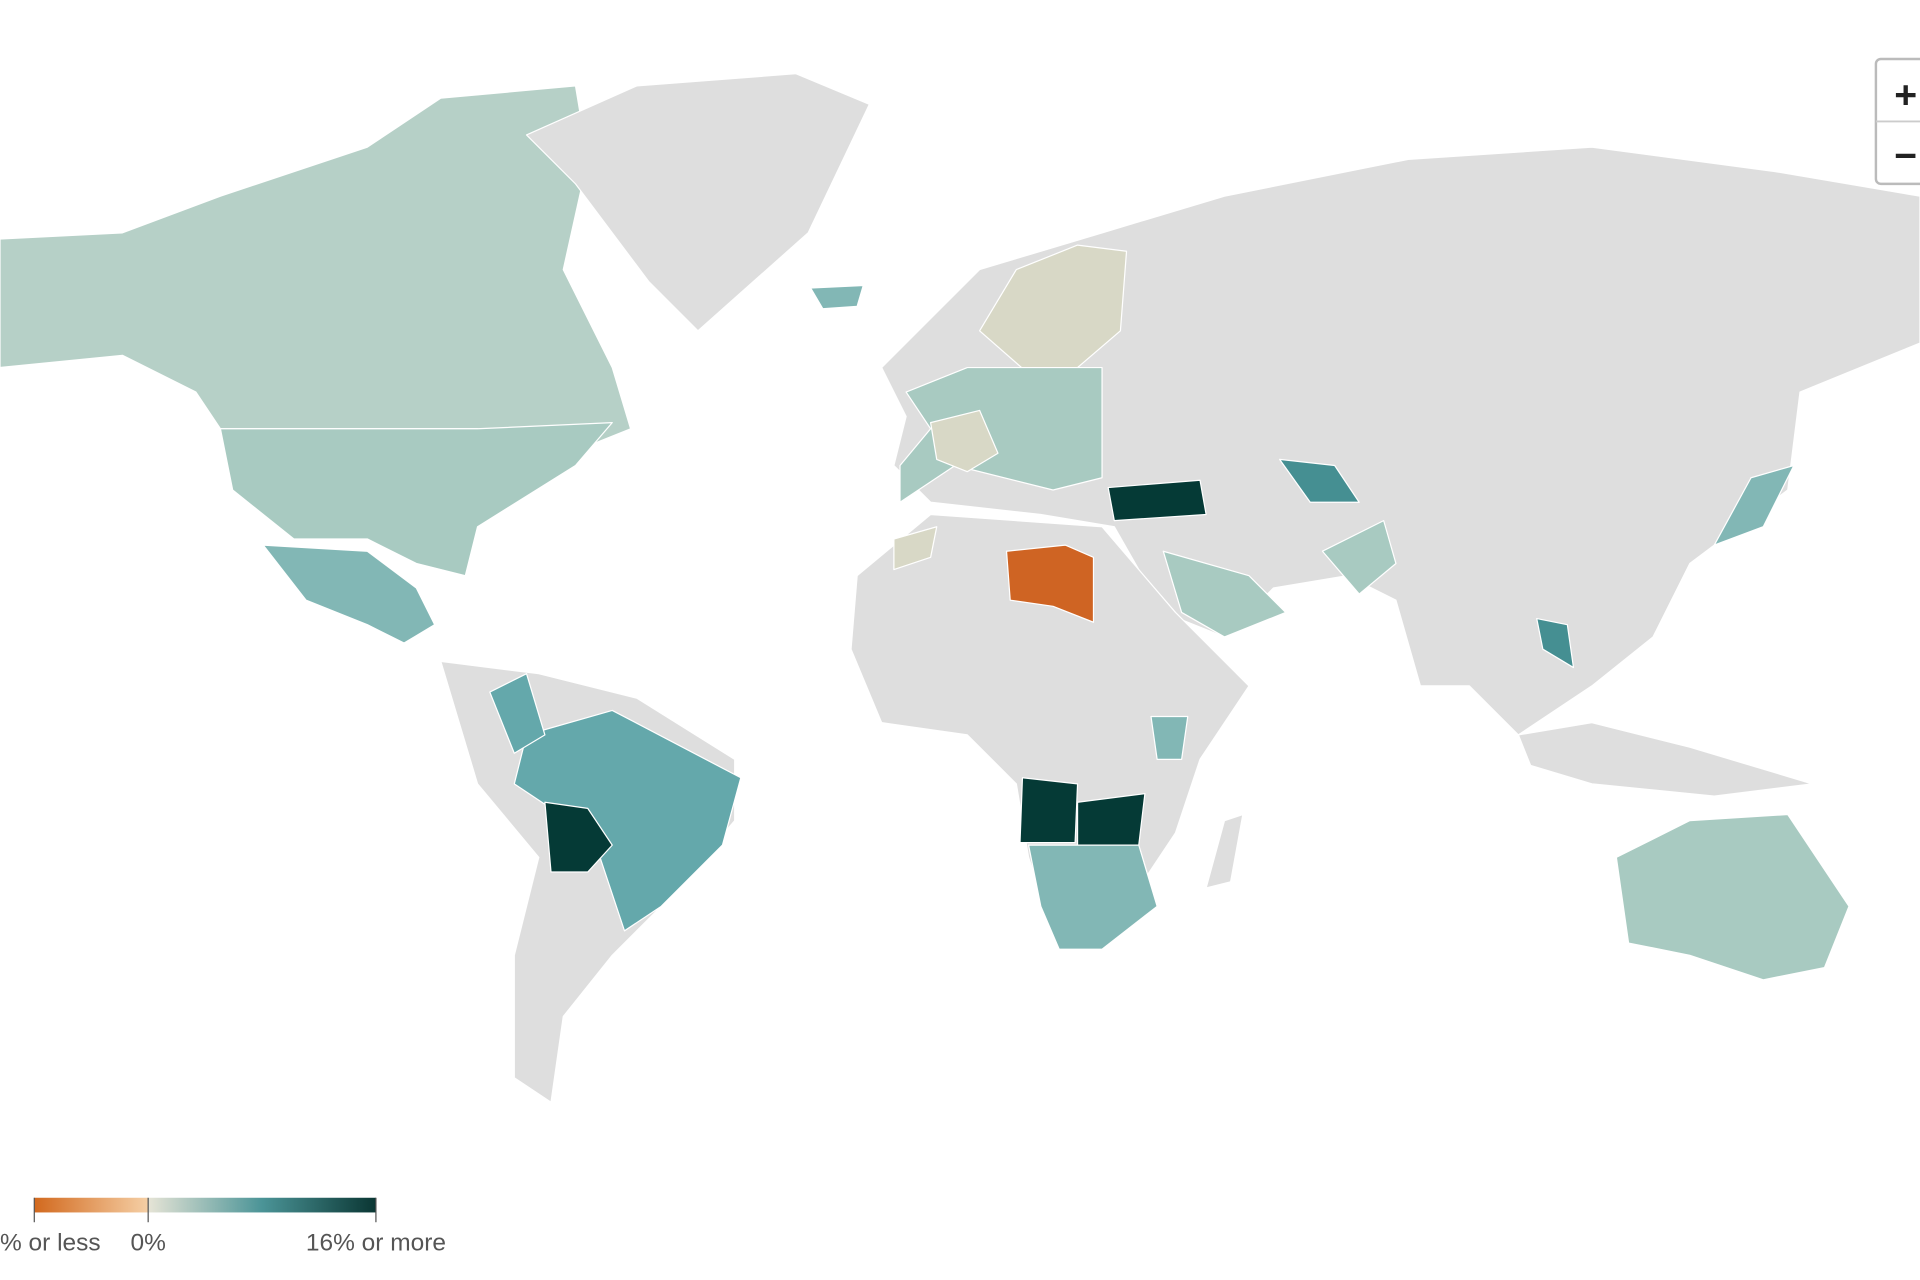  Describe the element at coordinates (416, 499) in the screenshot. I see `usa` at that location.